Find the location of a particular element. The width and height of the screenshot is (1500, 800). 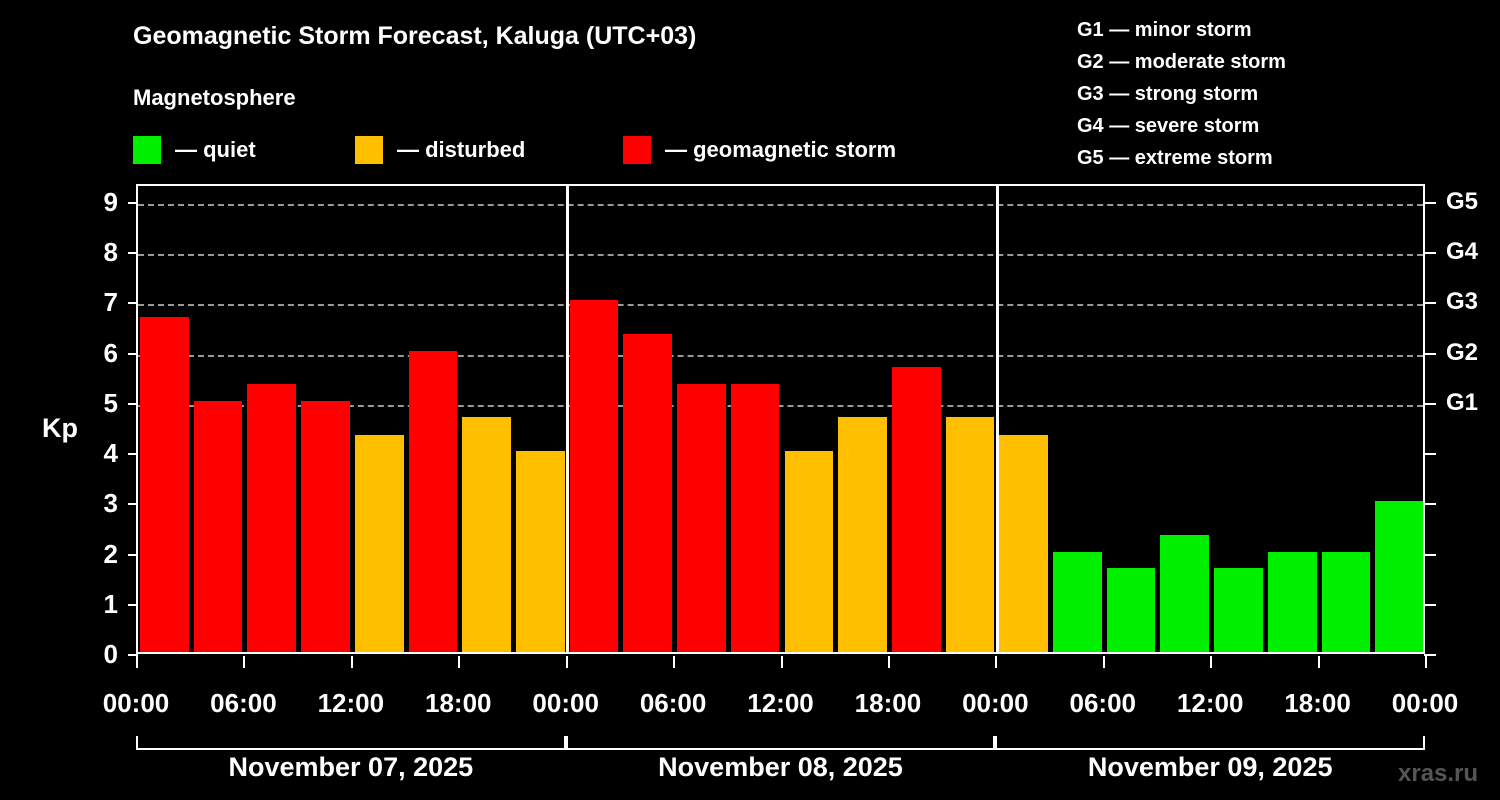

g-axis-label-g4: G4 is located at coordinates (1462, 252).